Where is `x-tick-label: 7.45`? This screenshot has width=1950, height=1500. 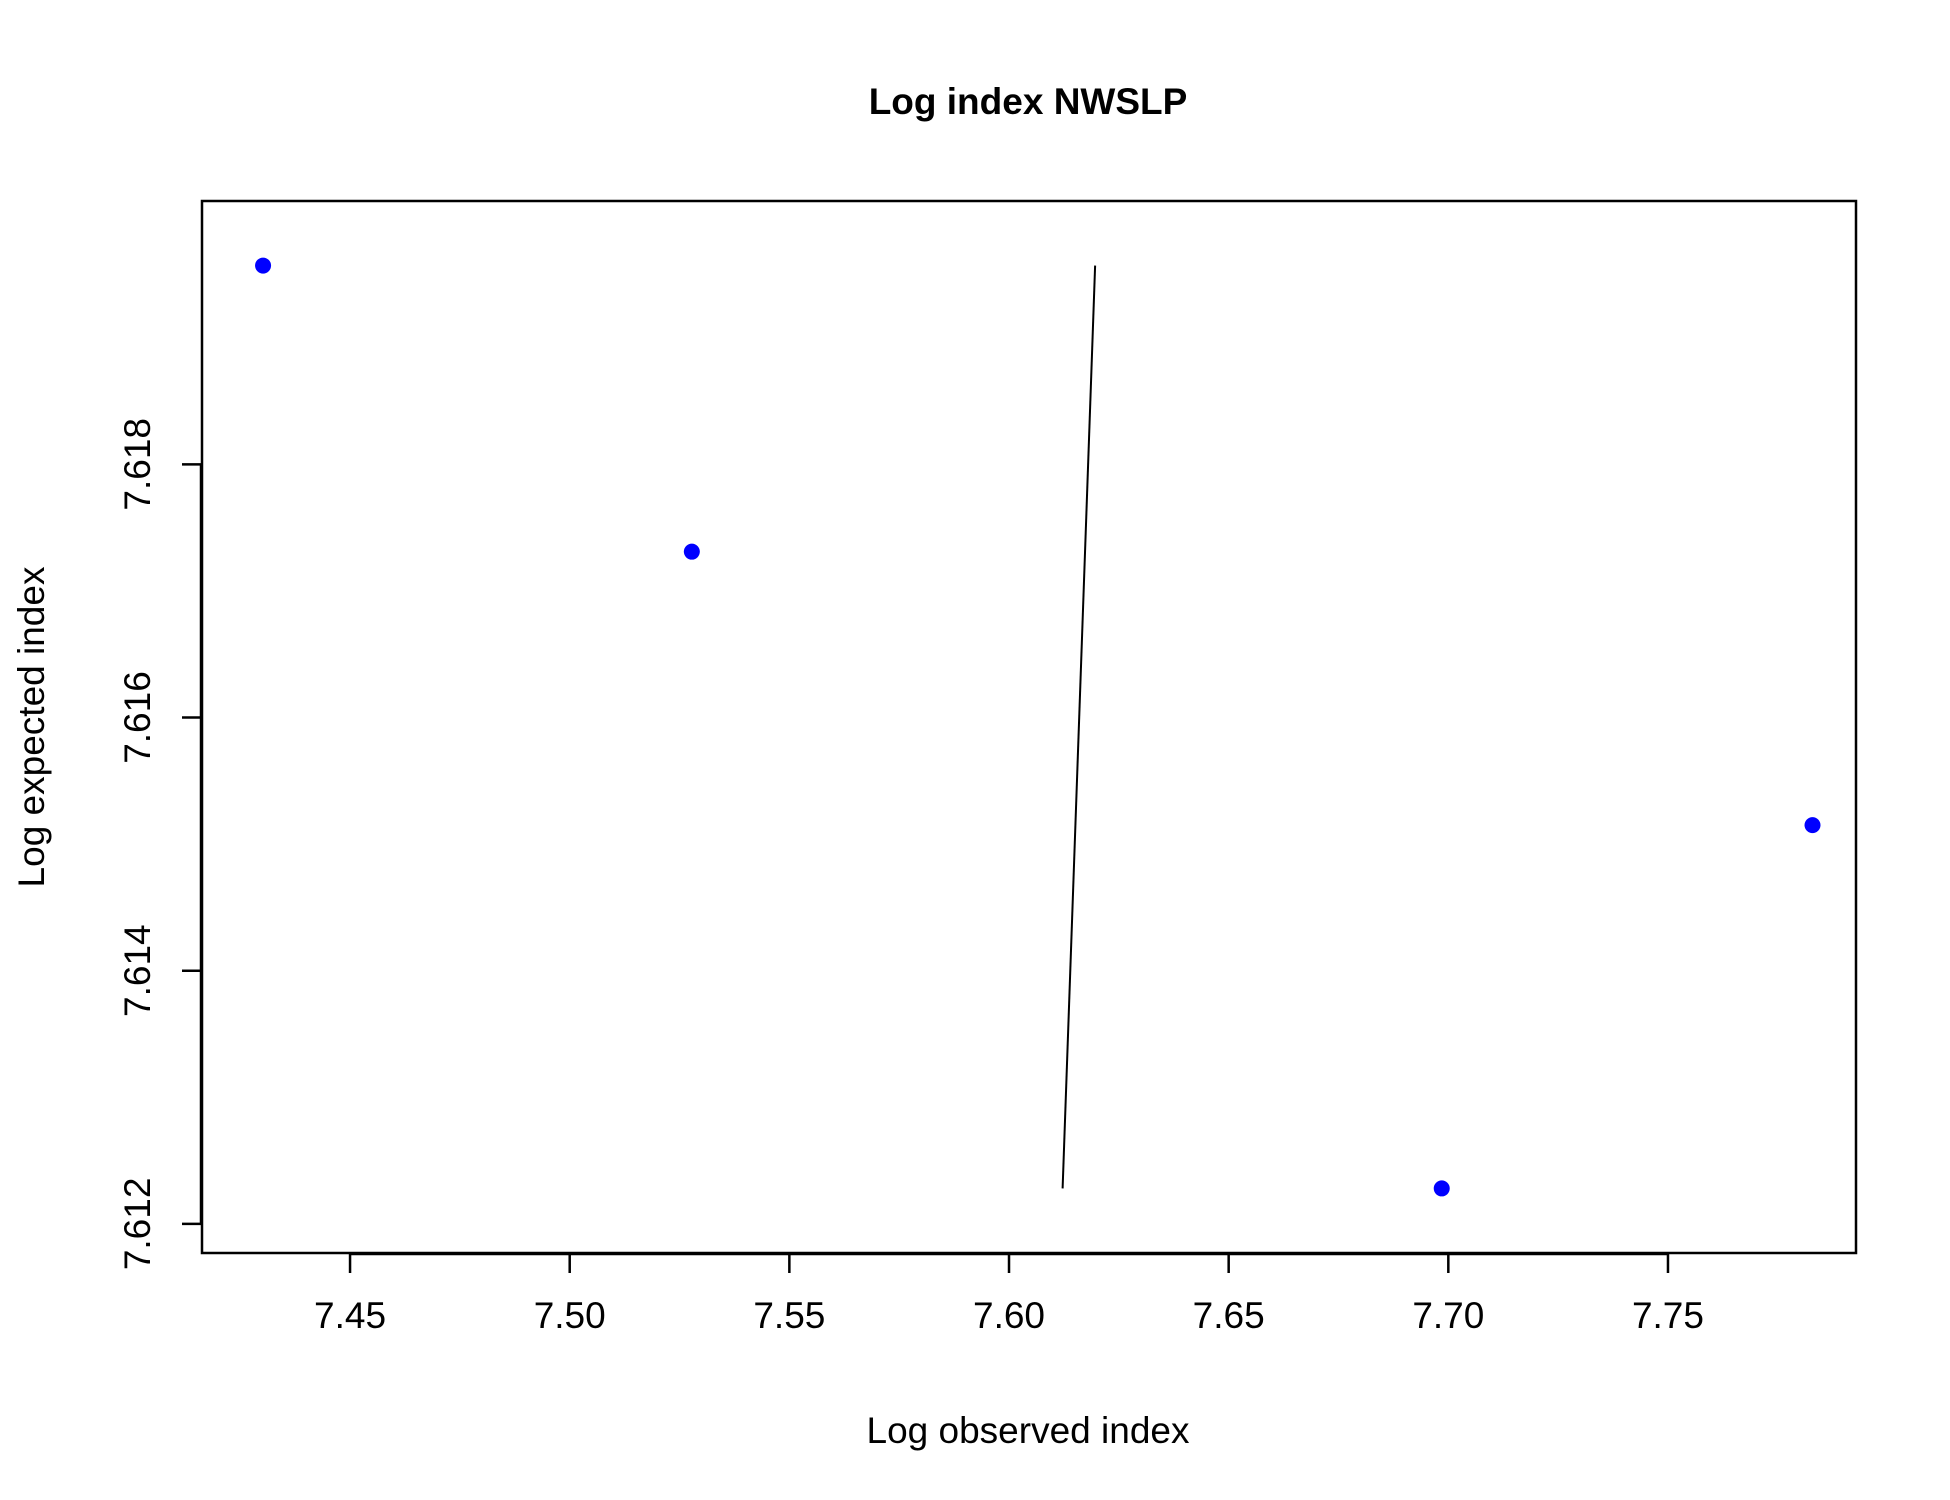 x-tick-label: 7.45 is located at coordinates (350, 1315).